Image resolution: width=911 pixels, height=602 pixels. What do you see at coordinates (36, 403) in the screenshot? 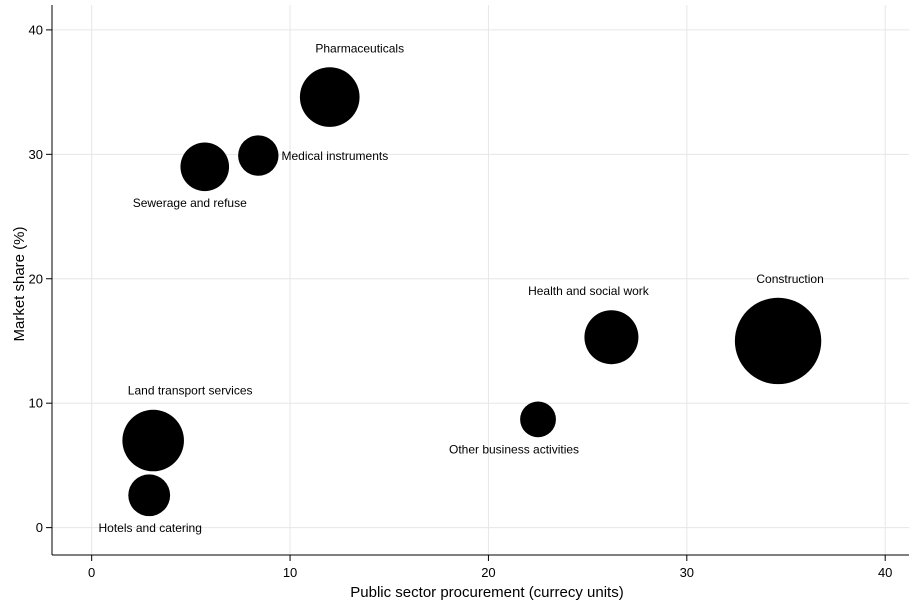
I see `y-tick-label-1: 10` at bounding box center [36, 403].